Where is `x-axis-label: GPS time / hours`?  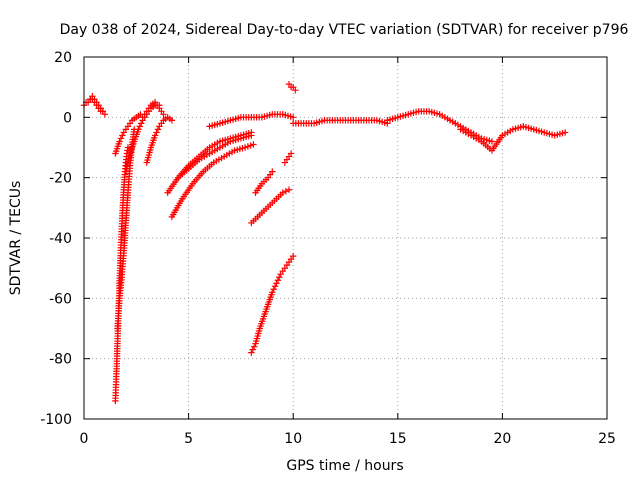 x-axis-label: GPS time / hours is located at coordinates (344, 466).